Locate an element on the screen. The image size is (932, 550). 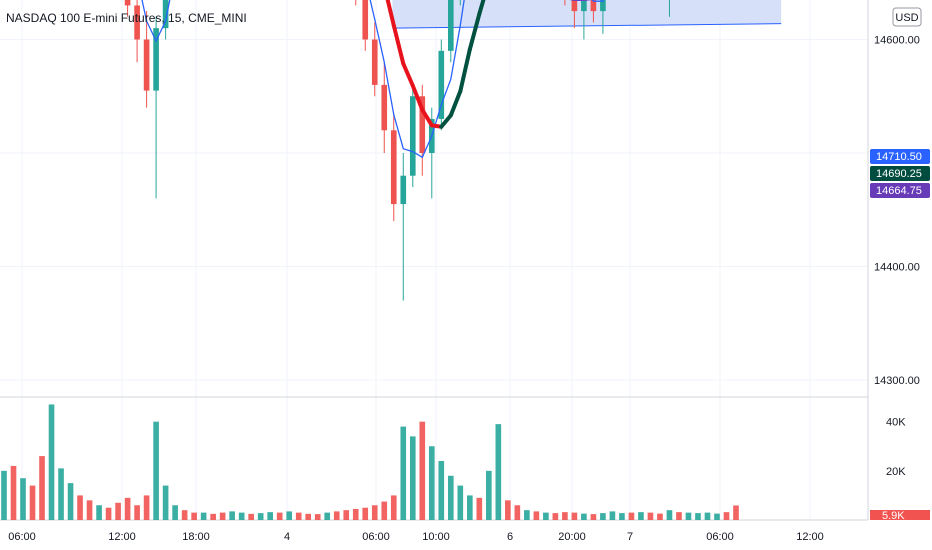
currency-button-frame is located at coordinates (907, 17).